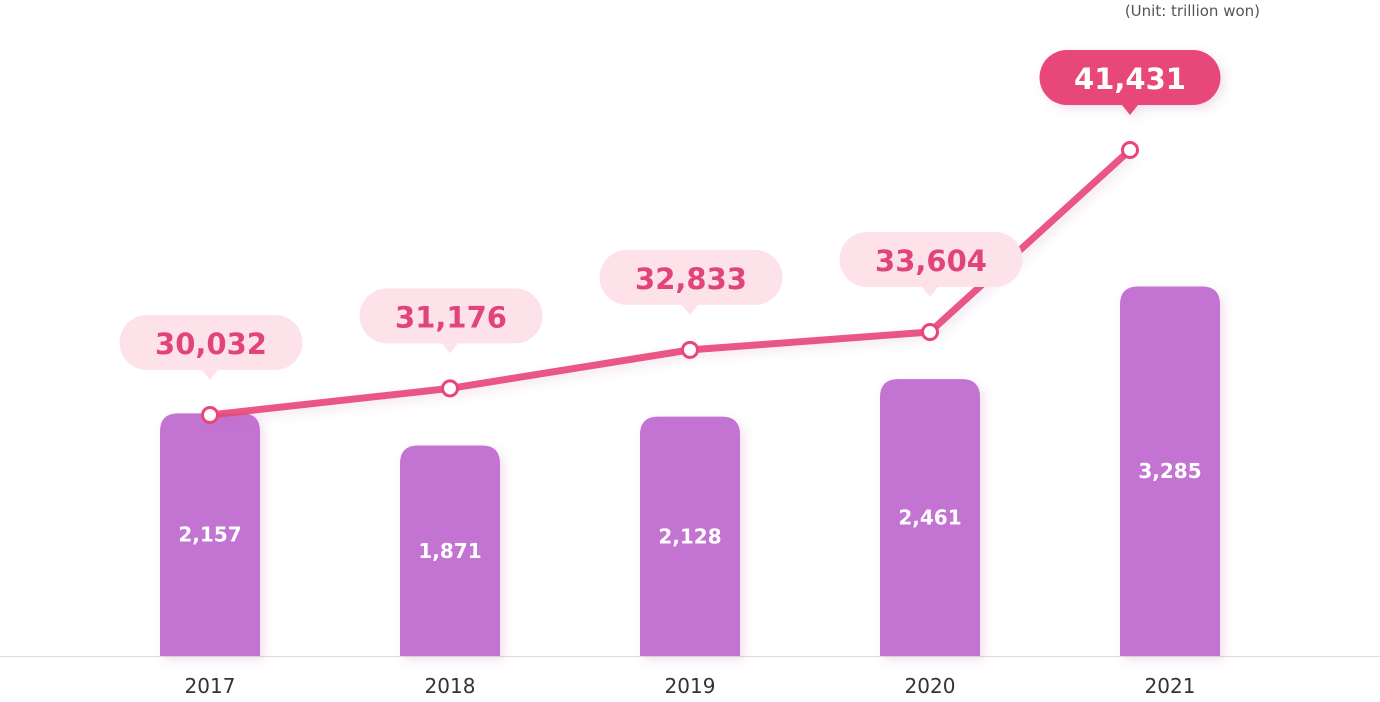 The width and height of the screenshot is (1380, 702). I want to click on line-value-label: 32,833, so click(691, 279).